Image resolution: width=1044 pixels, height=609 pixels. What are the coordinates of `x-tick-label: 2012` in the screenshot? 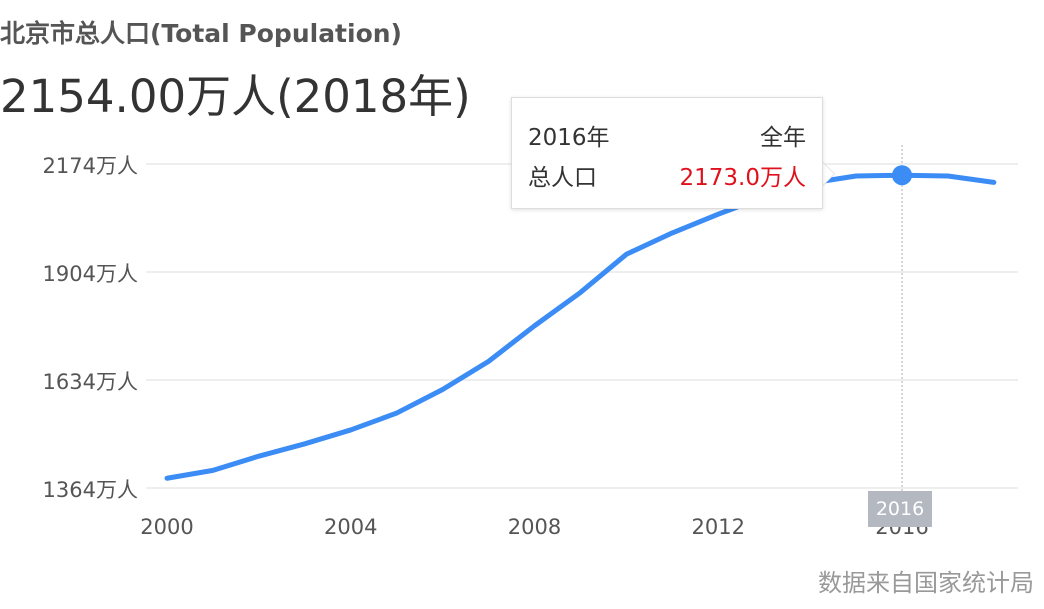 It's located at (718, 527).